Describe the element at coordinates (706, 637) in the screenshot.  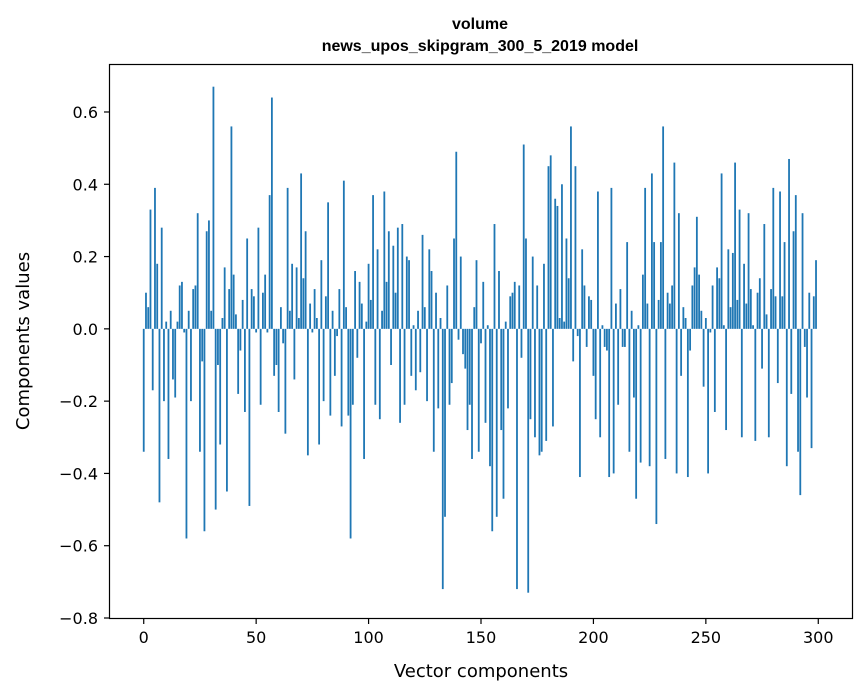
I see `x-tick-label: 250` at that location.